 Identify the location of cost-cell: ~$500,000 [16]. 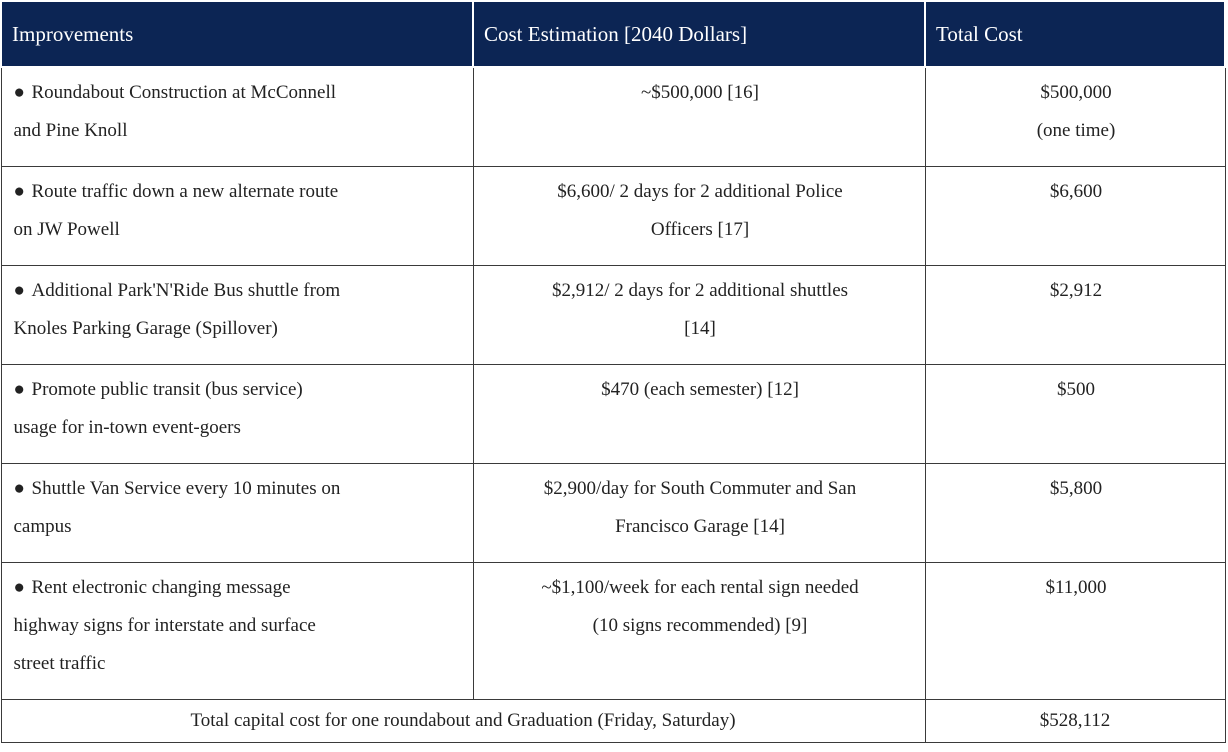
(699, 116).